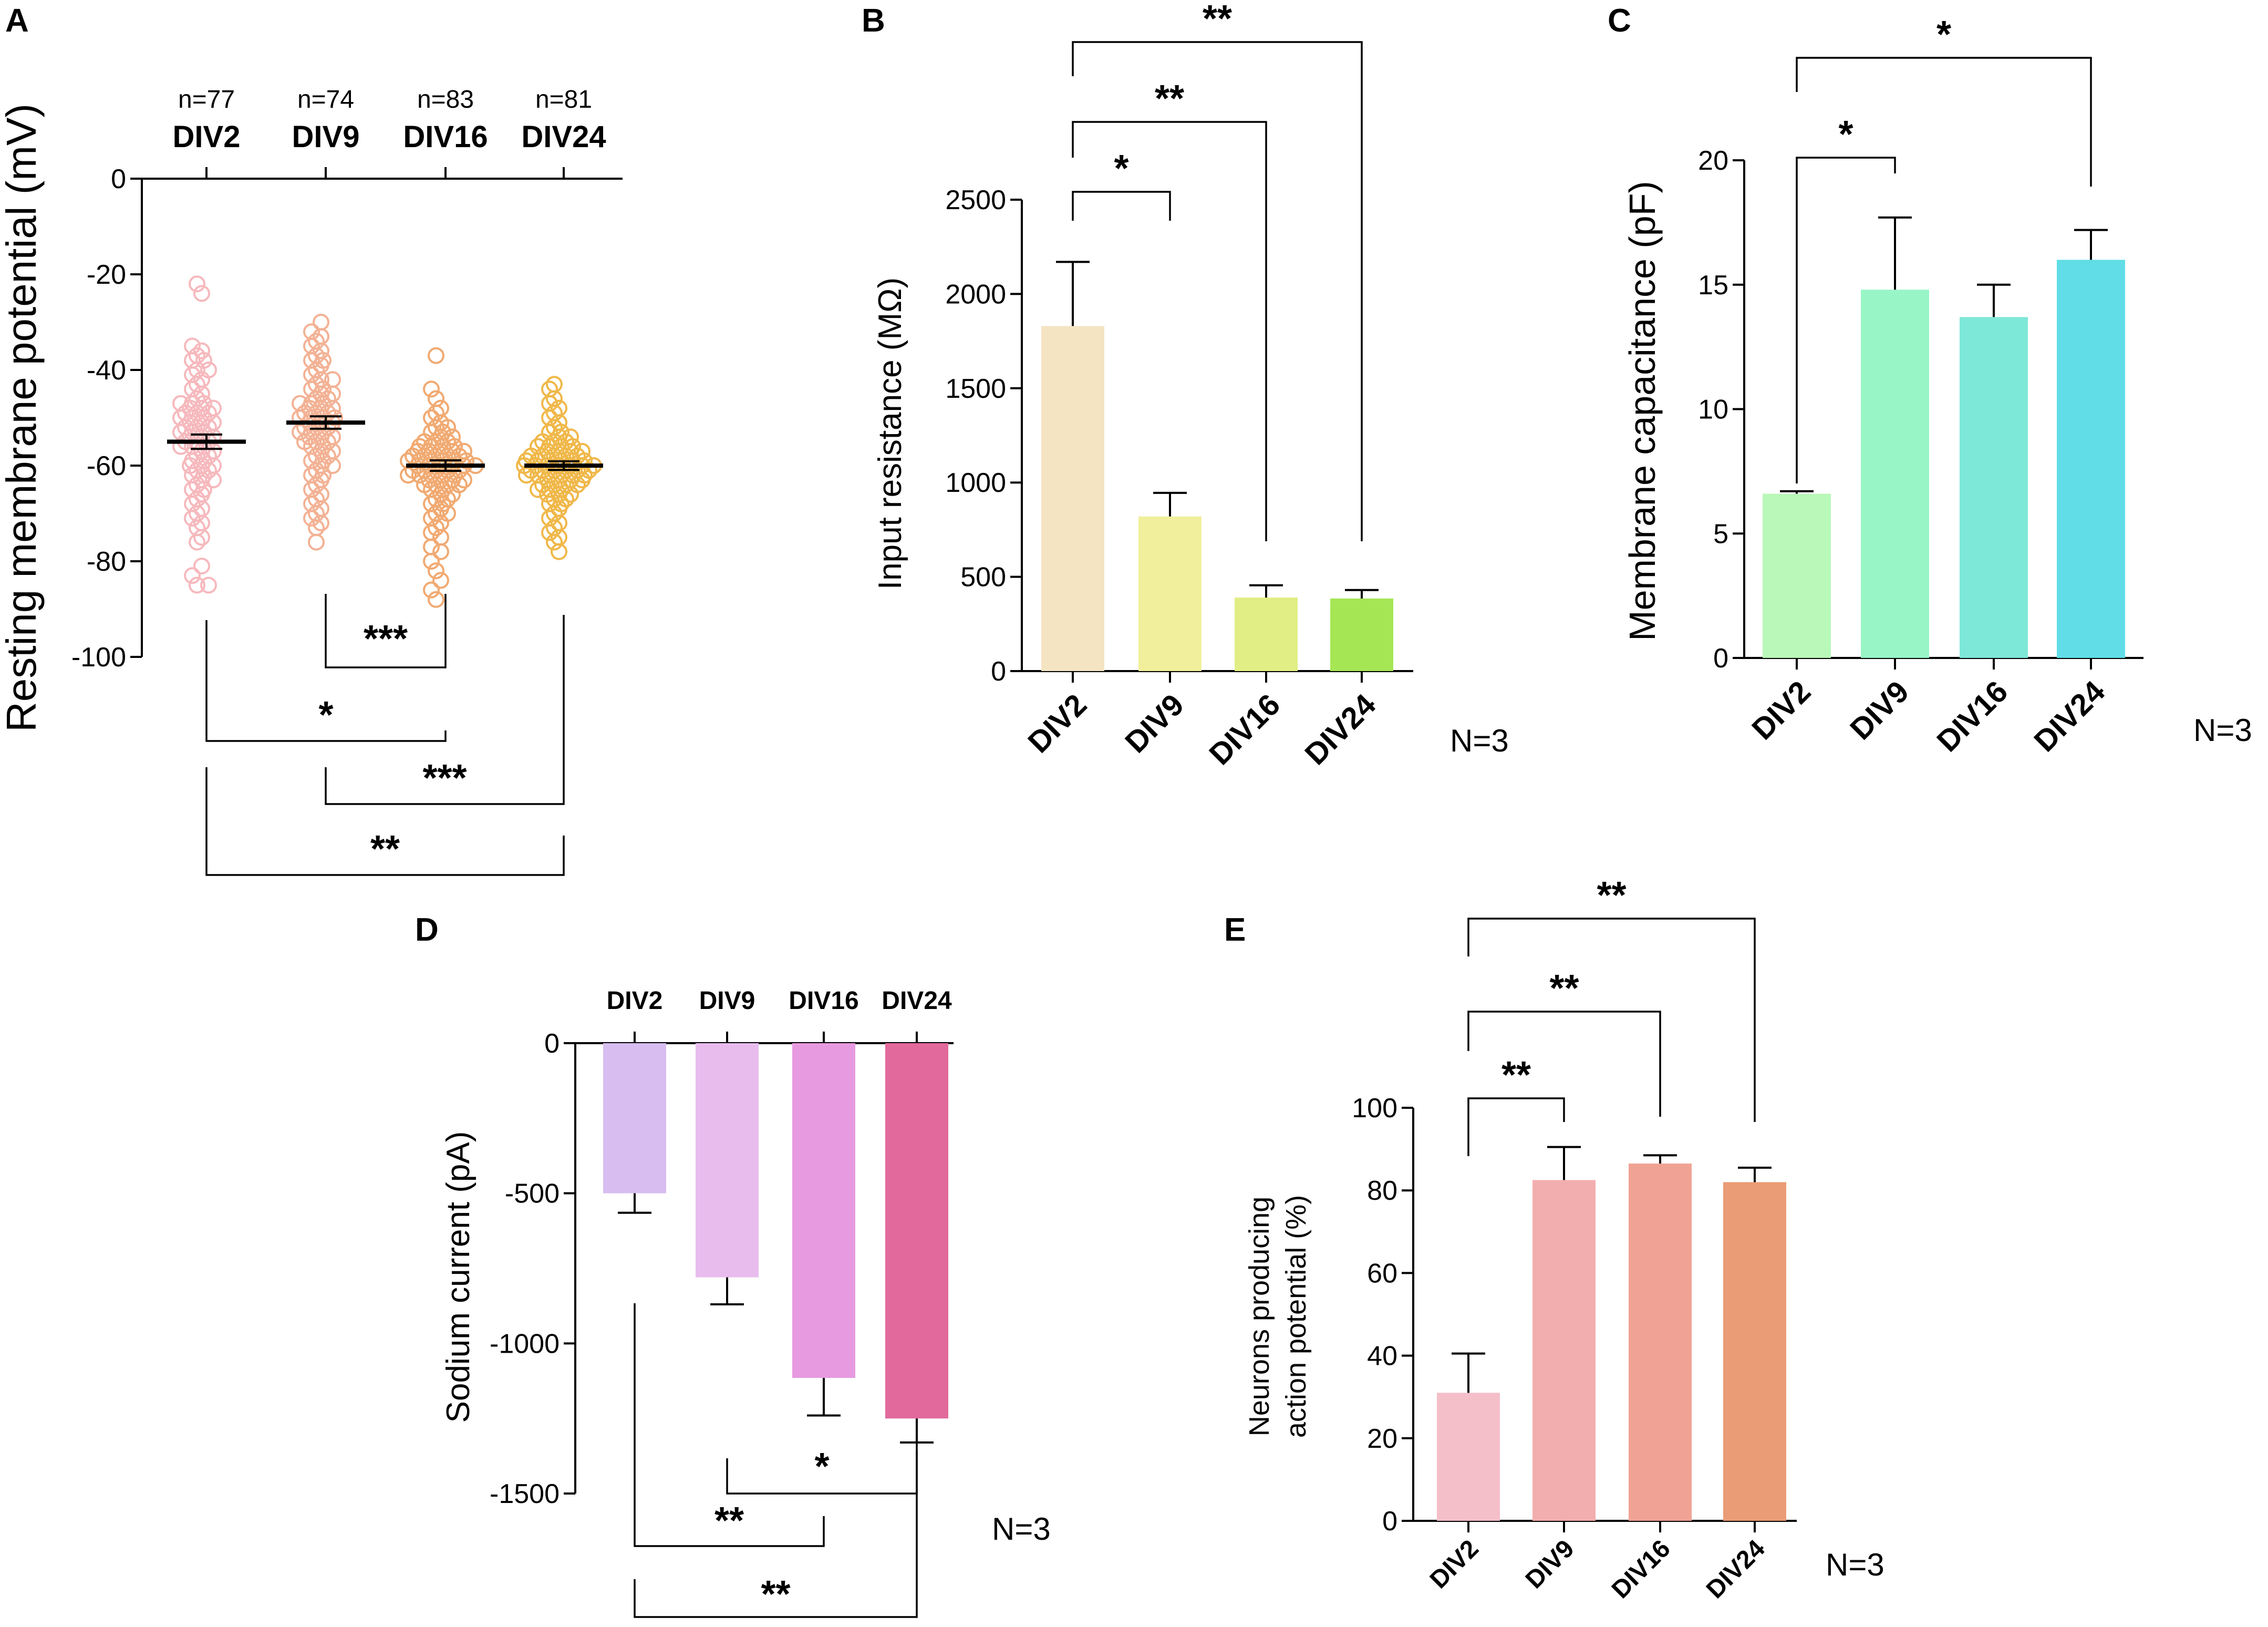  What do you see at coordinates (525, 1344) in the screenshot?
I see `d-ytick-label: -1000` at bounding box center [525, 1344].